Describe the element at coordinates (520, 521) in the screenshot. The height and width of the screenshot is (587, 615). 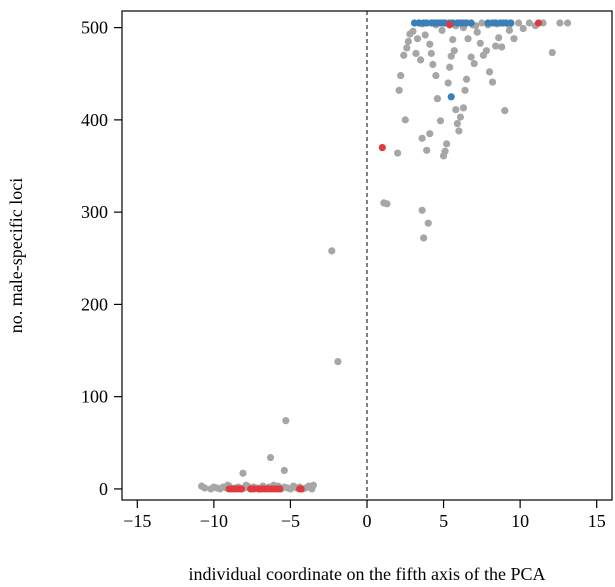
I see `x-tick-label: 10` at that location.